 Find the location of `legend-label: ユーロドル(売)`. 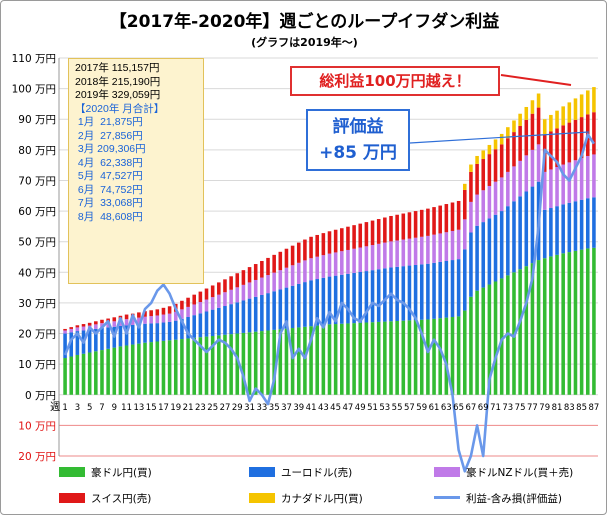

legend-label: ユーロドル(売) is located at coordinates (317, 473).